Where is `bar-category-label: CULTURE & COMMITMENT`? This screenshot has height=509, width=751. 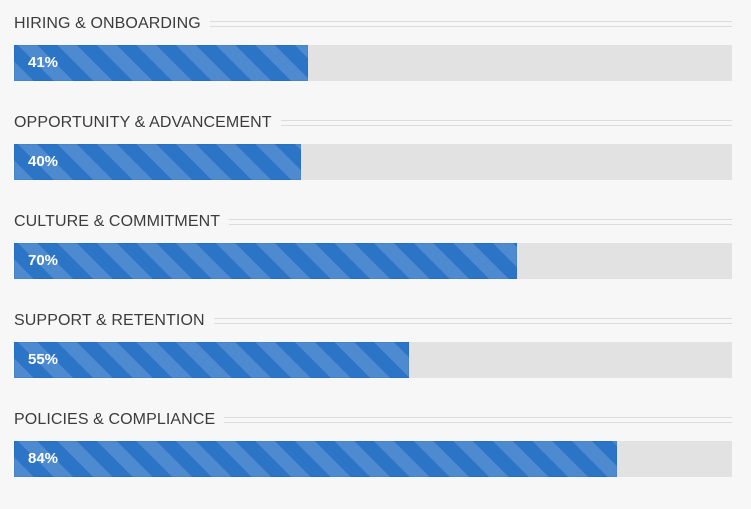
bar-category-label: CULTURE & COMMITMENT is located at coordinates (117, 221).